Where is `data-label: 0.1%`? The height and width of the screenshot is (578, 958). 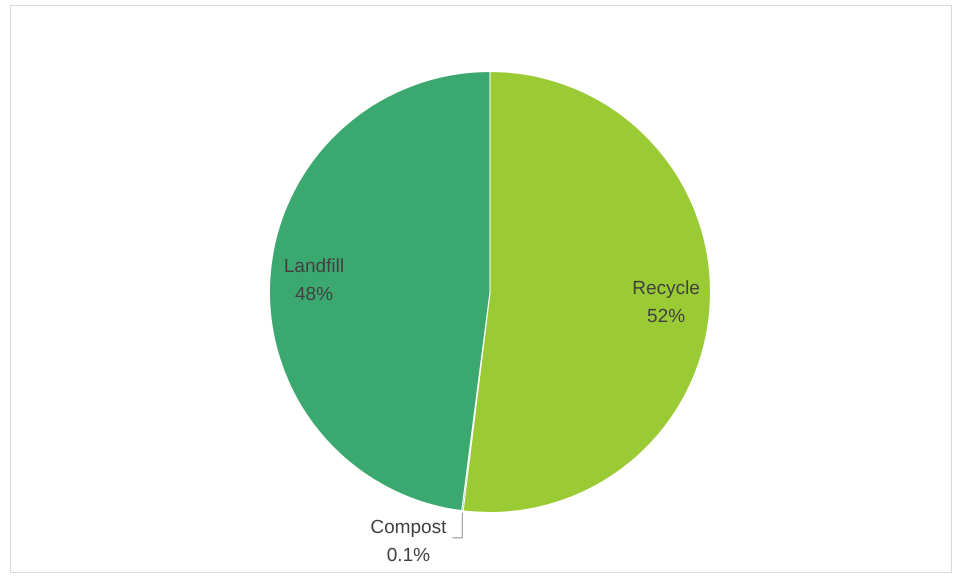 data-label: 0.1% is located at coordinates (408, 555).